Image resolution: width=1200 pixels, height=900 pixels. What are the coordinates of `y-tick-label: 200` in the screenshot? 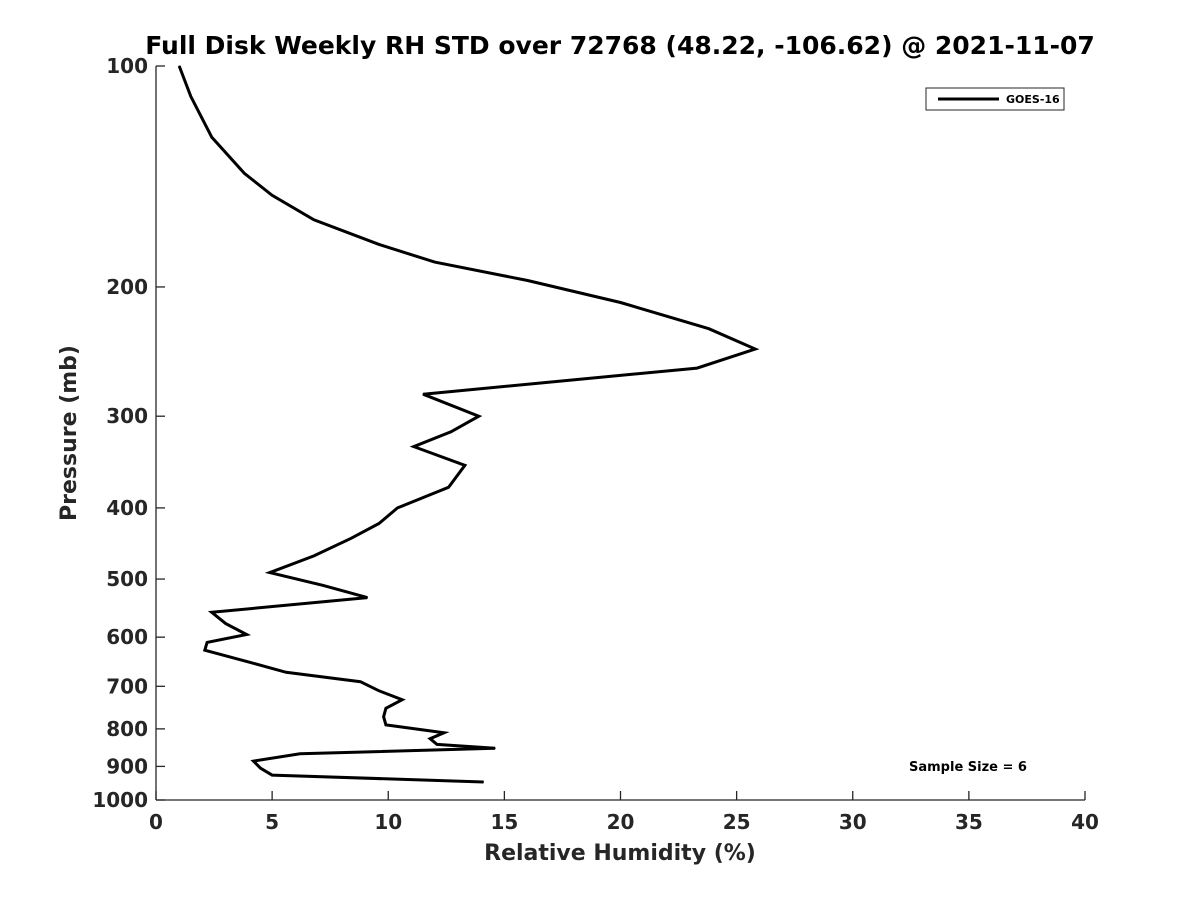 It's located at (127, 287).